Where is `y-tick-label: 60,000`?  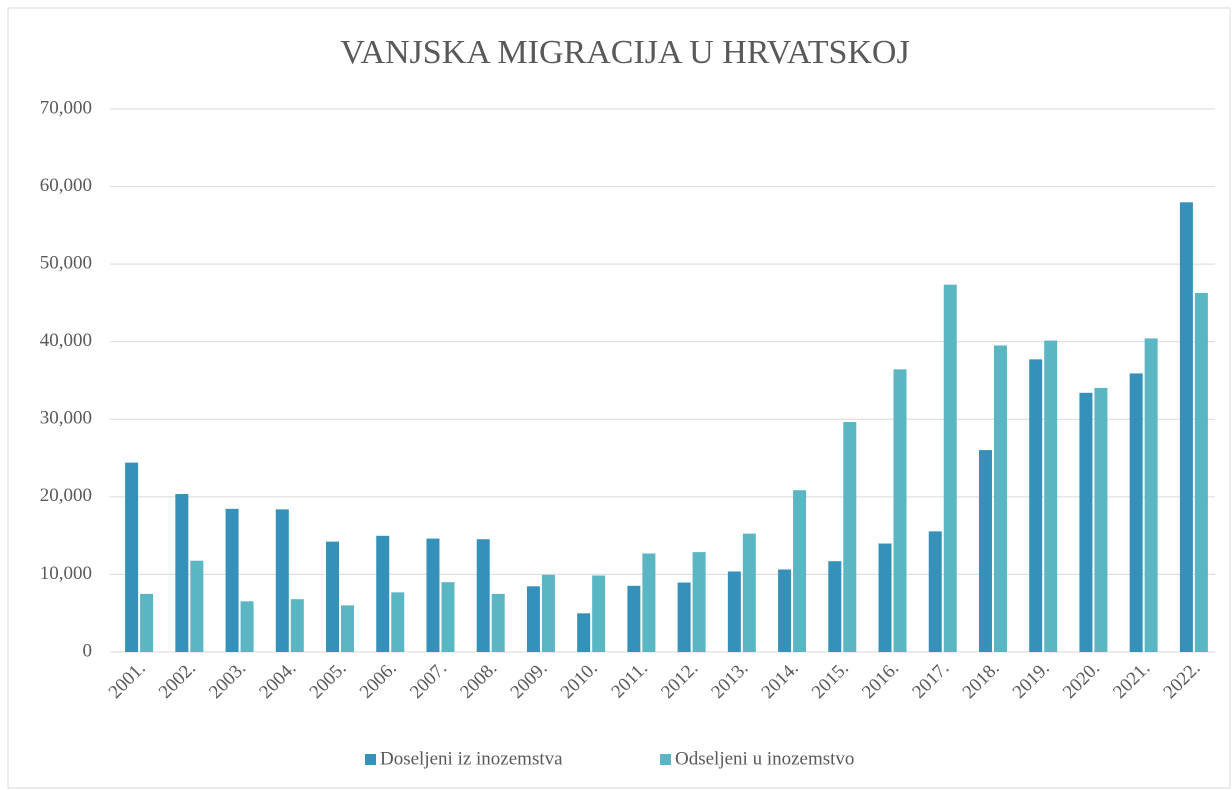
y-tick-label: 60,000 is located at coordinates (66, 185).